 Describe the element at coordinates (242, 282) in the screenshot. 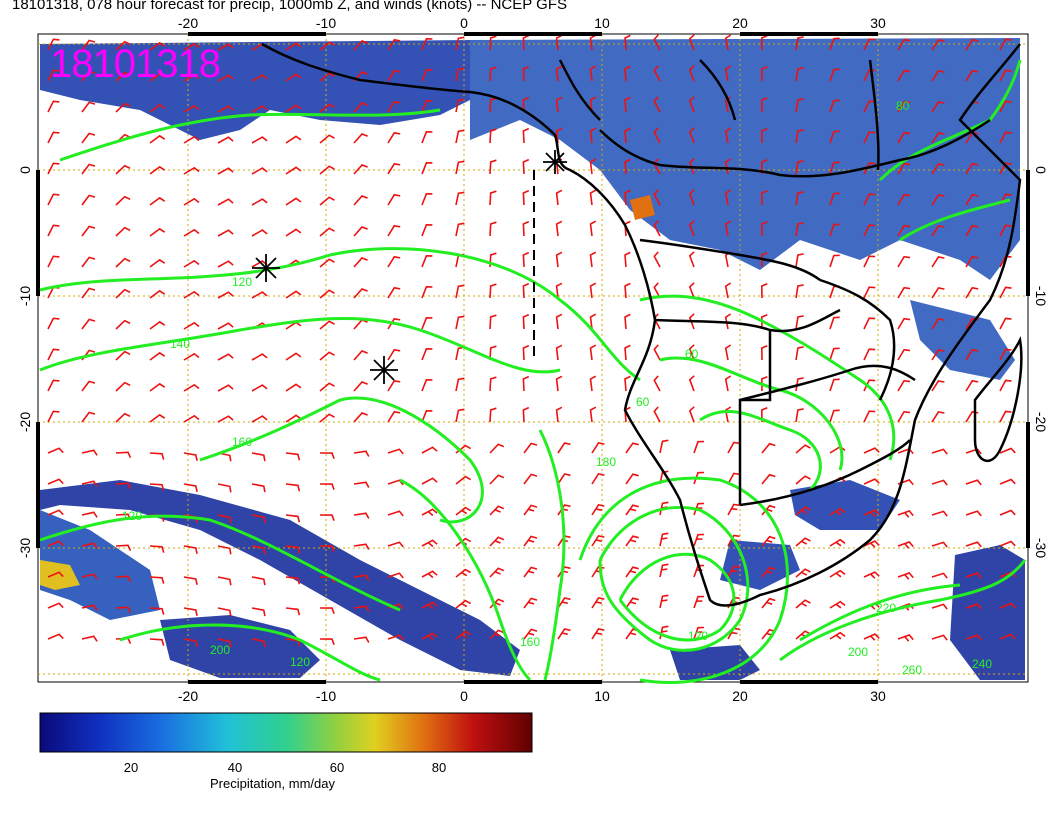

I see `contour-label: 120` at that location.